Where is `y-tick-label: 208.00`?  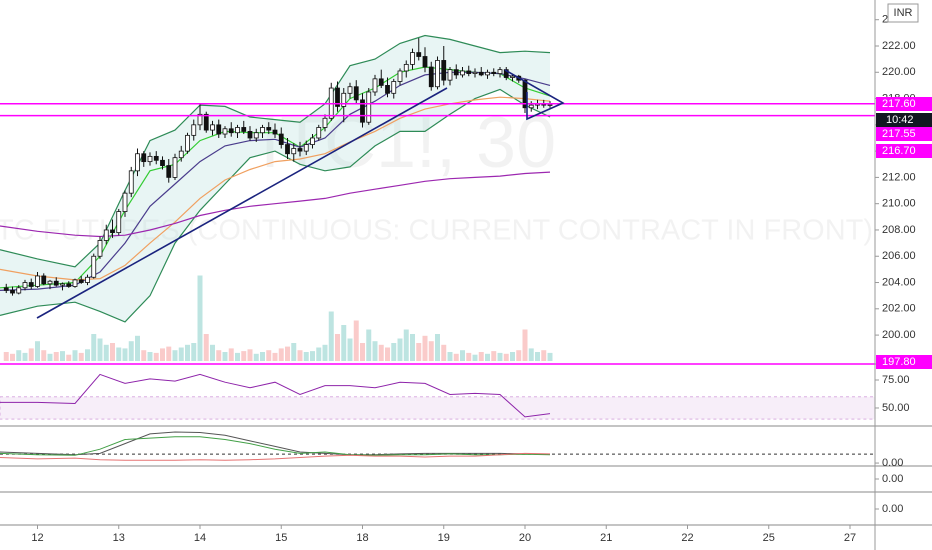
y-tick-label: 208.00 is located at coordinates (899, 230).